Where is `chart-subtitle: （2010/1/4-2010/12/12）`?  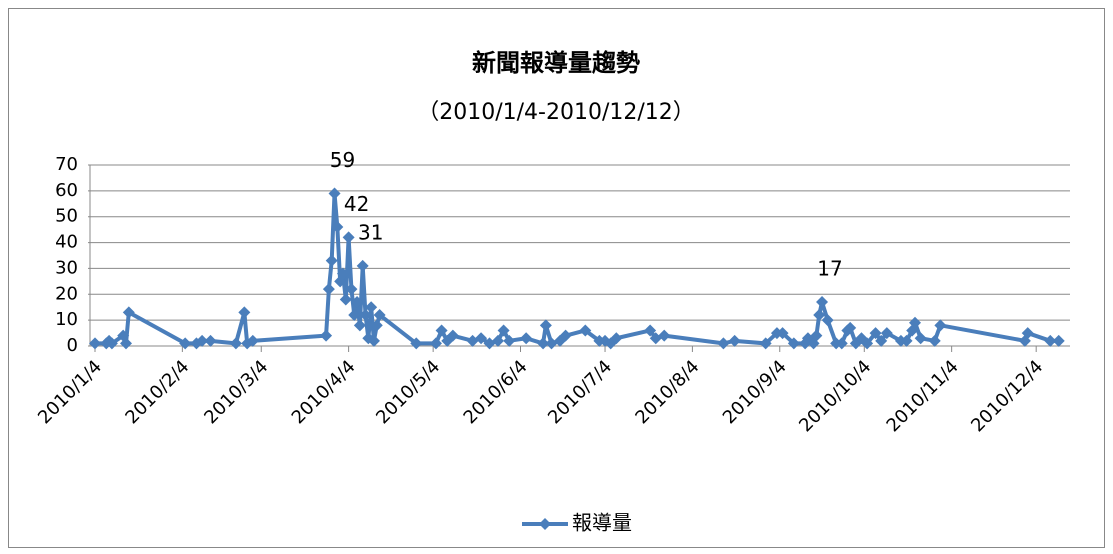
chart-subtitle: （2010/1/4-2010/12/12） is located at coordinates (556, 112).